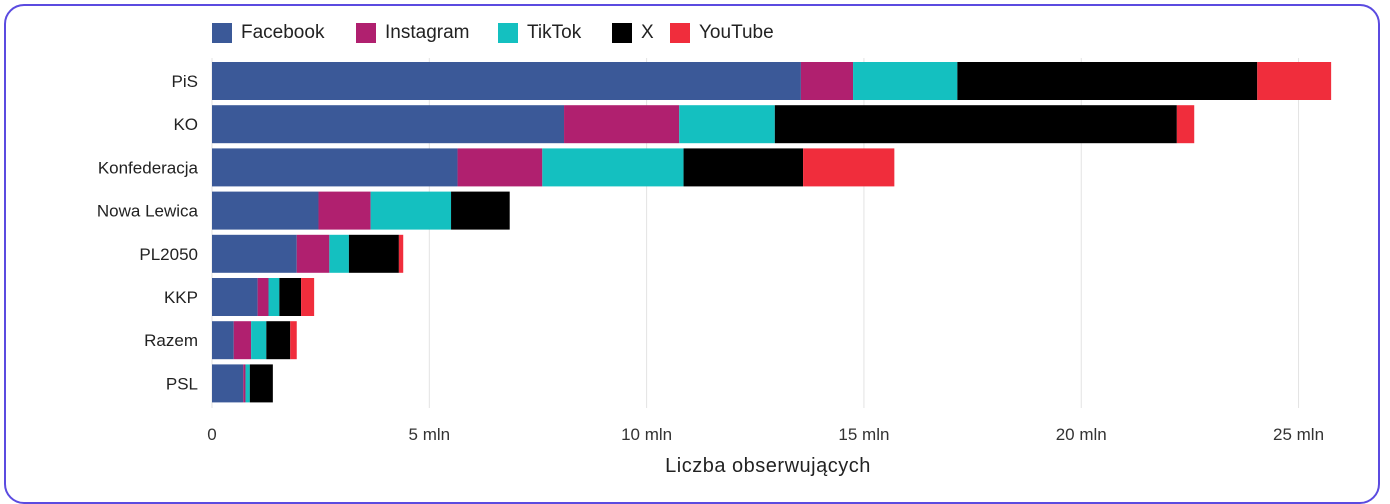  Describe the element at coordinates (427, 32) in the screenshot. I see `legend-label: Instagram` at that location.